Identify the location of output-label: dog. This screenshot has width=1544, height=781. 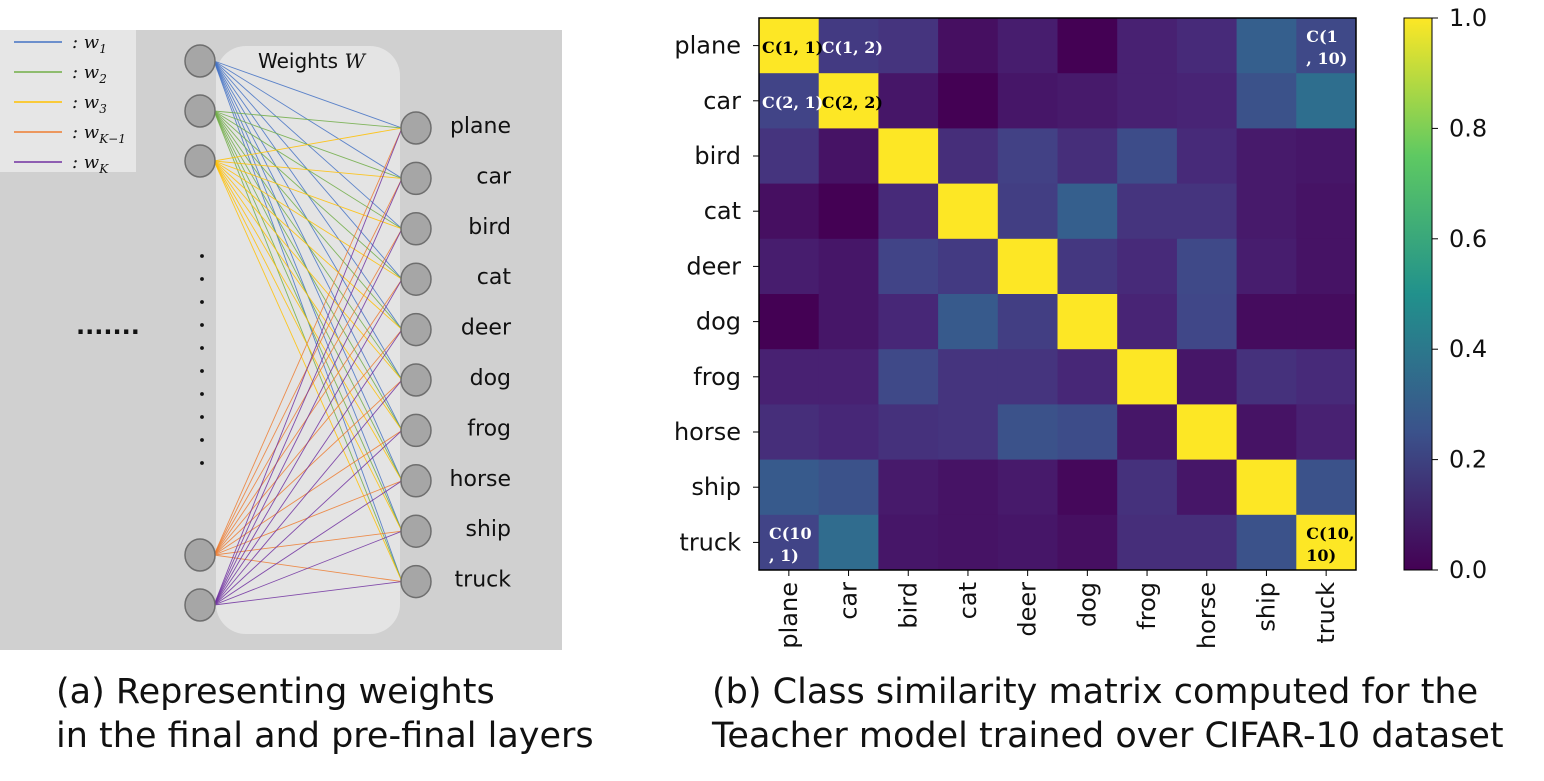
(490, 378).